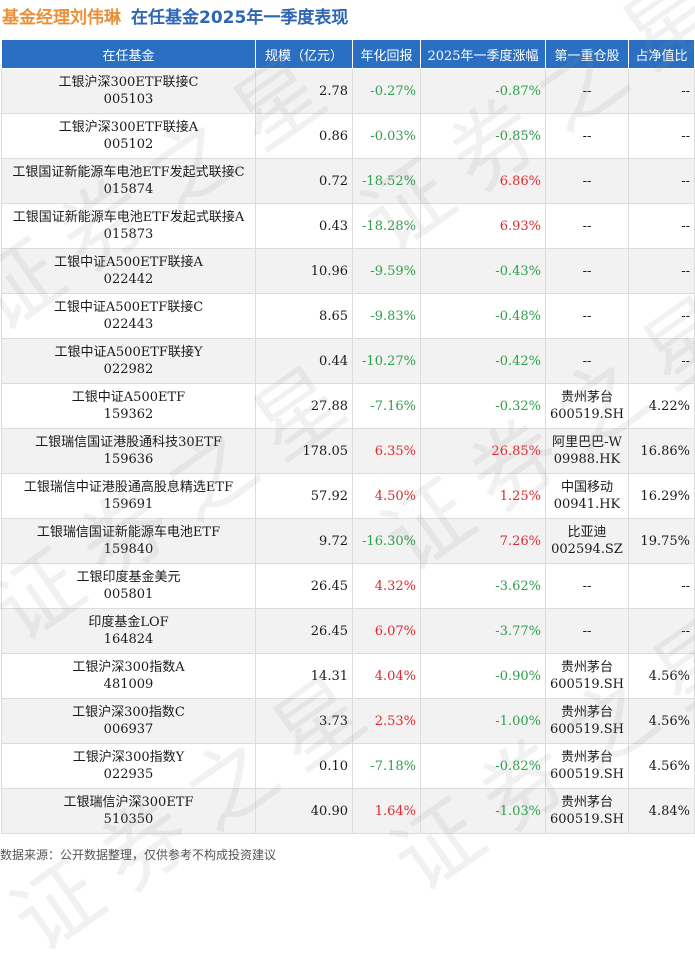 Image resolution: width=695 pixels, height=975 pixels. What do you see at coordinates (128, 189) in the screenshot?
I see `fund-code: 015874` at bounding box center [128, 189].